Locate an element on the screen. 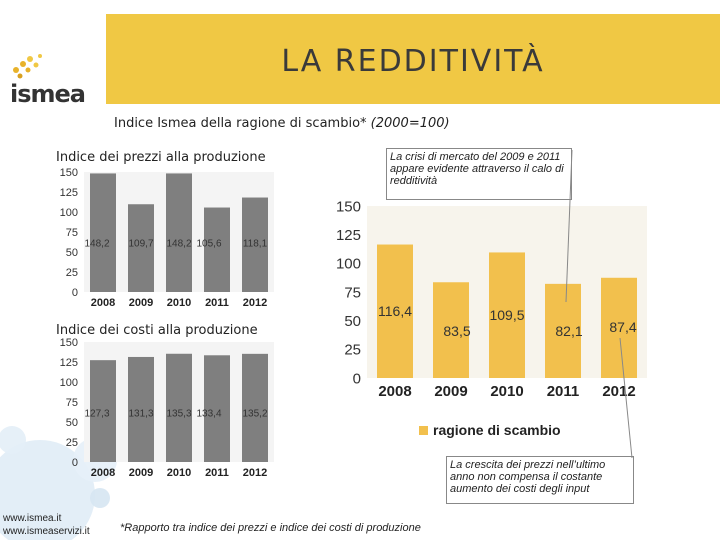  url-ismeaservizi: www.ismeaservizi.it is located at coordinates (46, 531).